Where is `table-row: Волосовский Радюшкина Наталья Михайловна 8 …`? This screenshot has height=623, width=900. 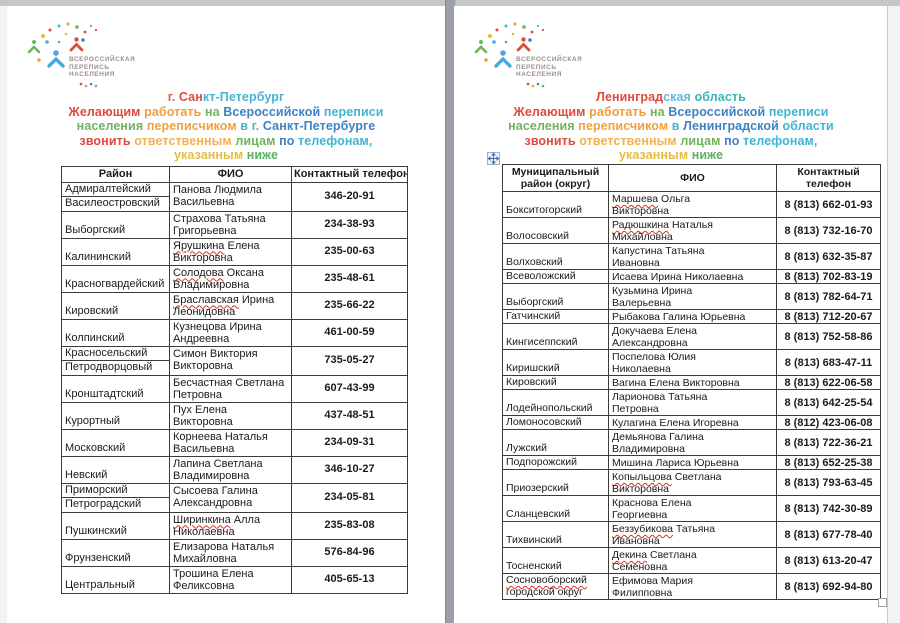 table-row: Волосовский Радюшкина Наталья Михайловна 8 … is located at coordinates (691, 230).